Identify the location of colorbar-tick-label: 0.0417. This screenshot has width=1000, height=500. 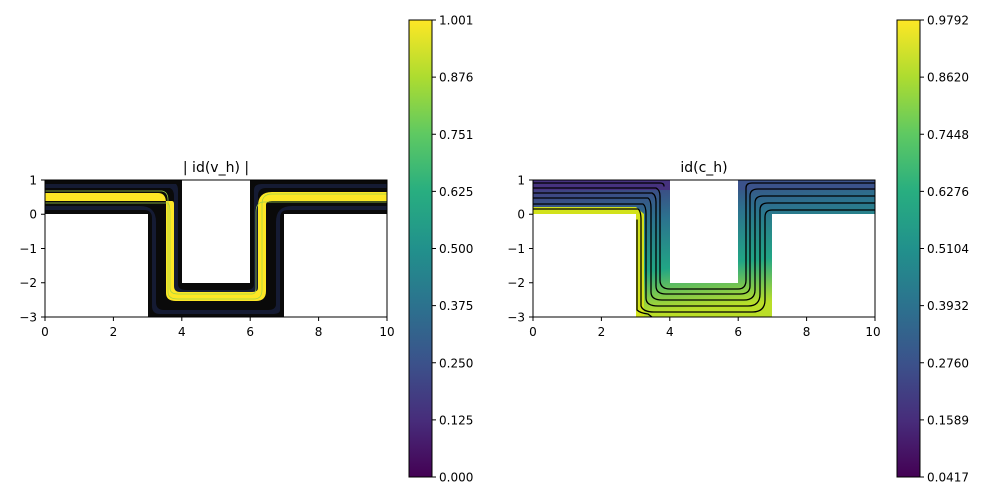
(948, 478).